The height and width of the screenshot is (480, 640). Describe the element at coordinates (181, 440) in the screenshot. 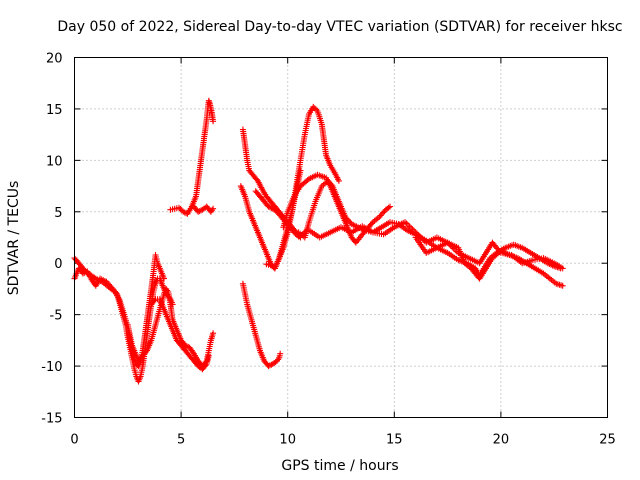

I see `x-tick-label: 5` at that location.